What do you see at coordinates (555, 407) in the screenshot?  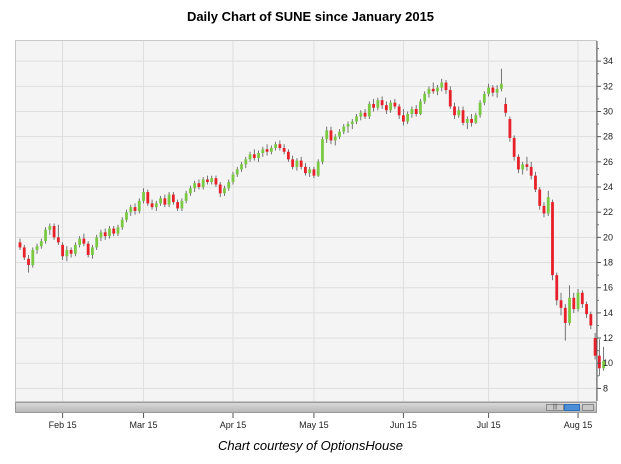 I see `scrollbar-grip-icon: |||` at bounding box center [555, 407].